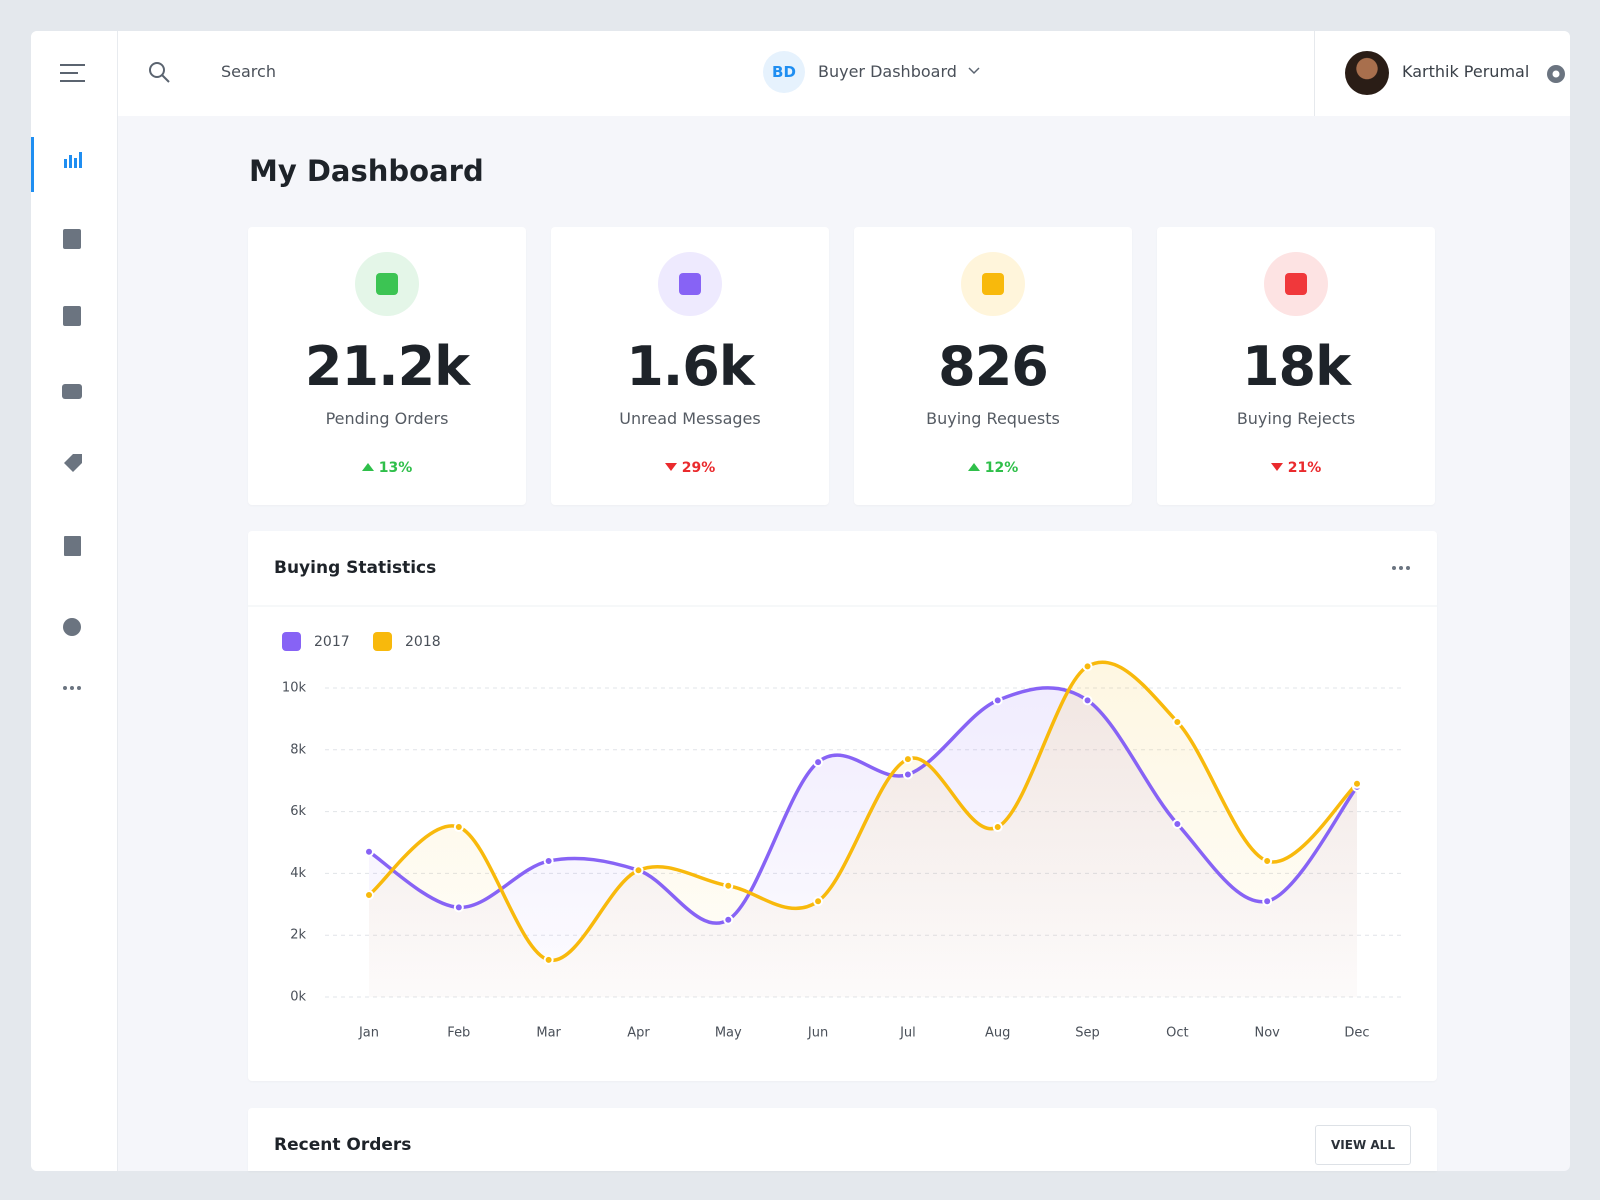  What do you see at coordinates (458, 1033) in the screenshot?
I see `x-tick-label: Feb` at bounding box center [458, 1033].